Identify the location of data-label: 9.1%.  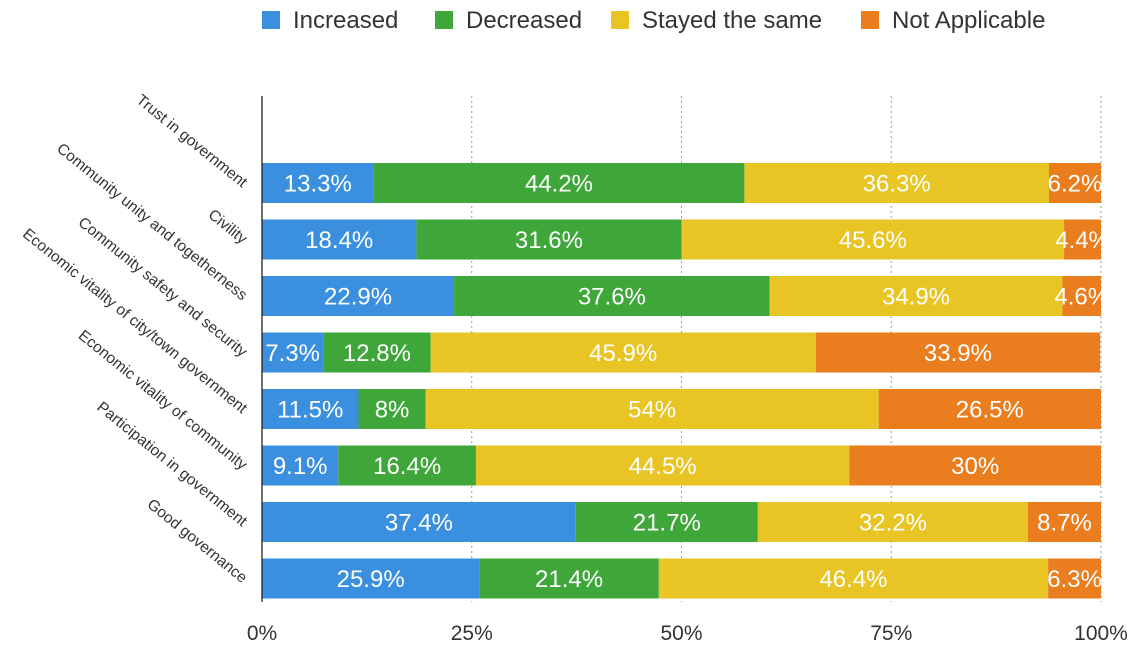
(300, 466).